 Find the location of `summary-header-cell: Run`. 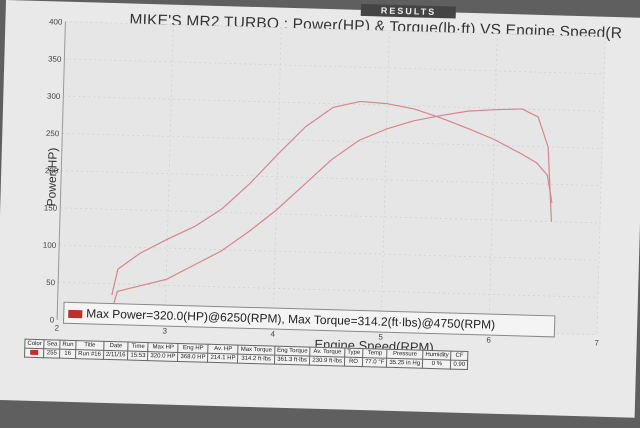

summary-header-cell: Run is located at coordinates (68, 345).